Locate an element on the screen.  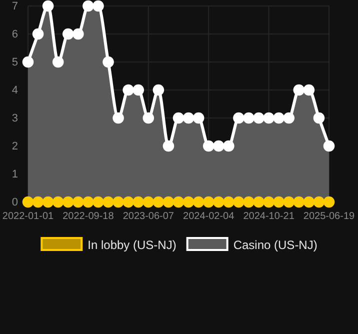
x-tick-label: 2024-02-04 is located at coordinates (209, 216).